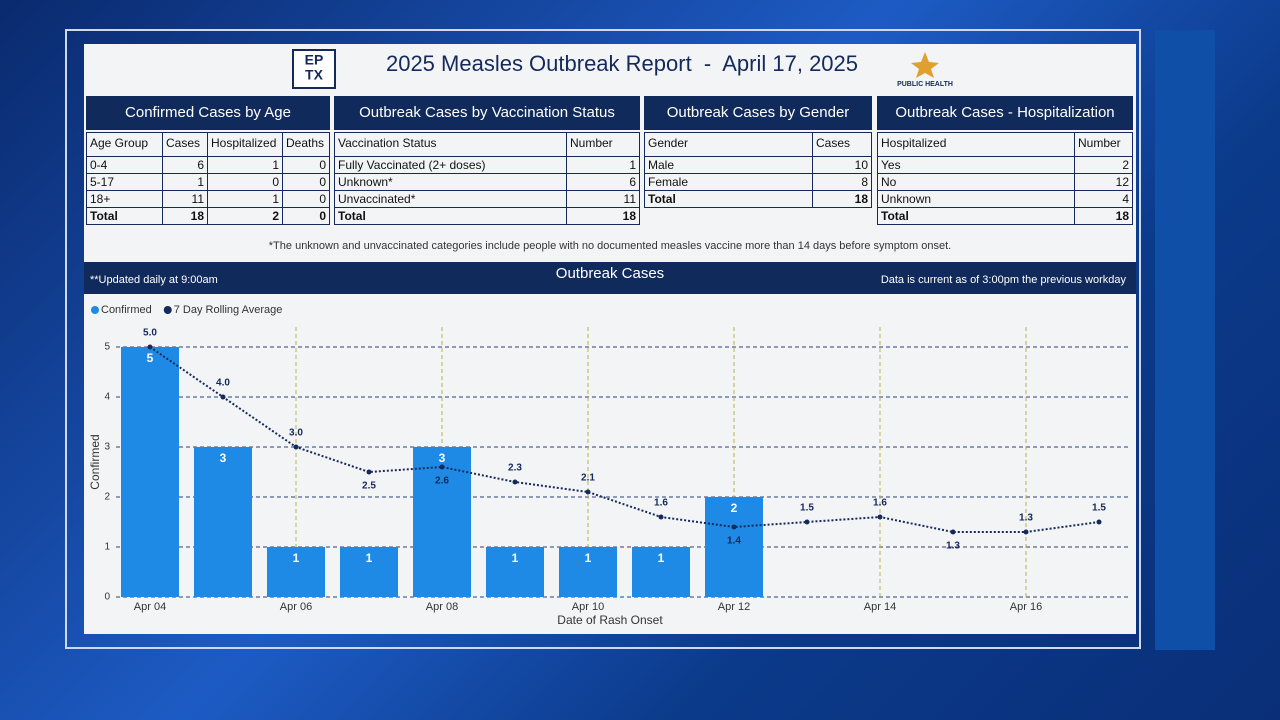 This screenshot has height=720, width=1280. What do you see at coordinates (487, 113) in the screenshot?
I see `table-title: Outbreak Cases by Vaccination Status` at bounding box center [487, 113].